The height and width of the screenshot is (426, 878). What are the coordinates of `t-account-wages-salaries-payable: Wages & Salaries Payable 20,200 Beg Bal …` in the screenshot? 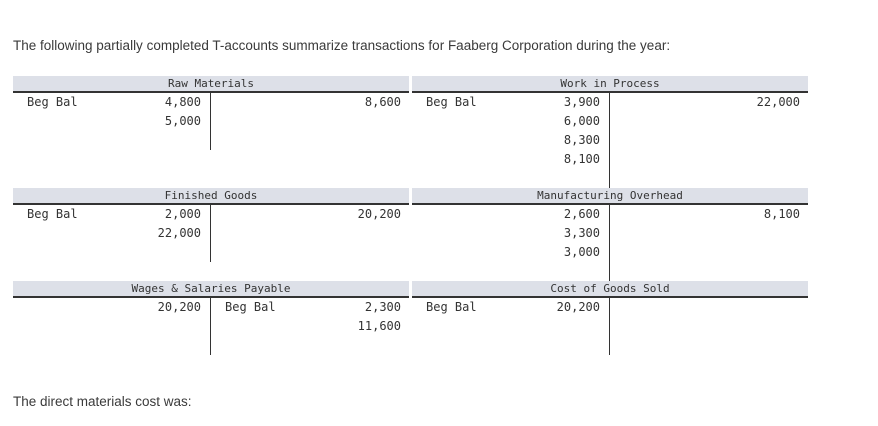 It's located at (211, 318).